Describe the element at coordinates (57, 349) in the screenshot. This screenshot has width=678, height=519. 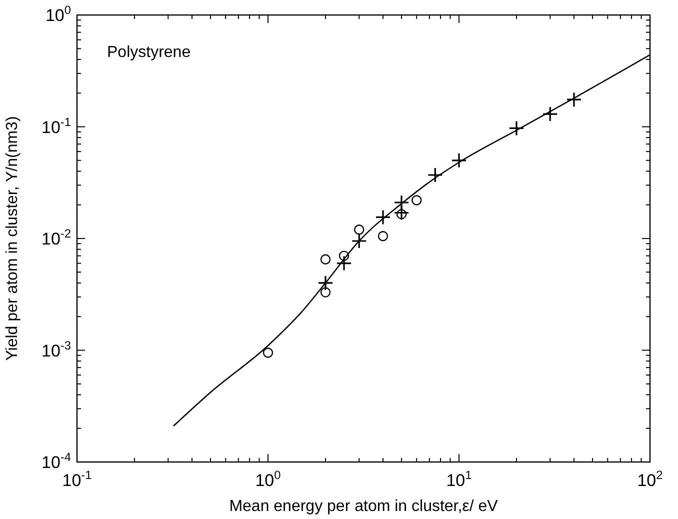
I see `y-tick-label: 10$^{-3}$` at that location.